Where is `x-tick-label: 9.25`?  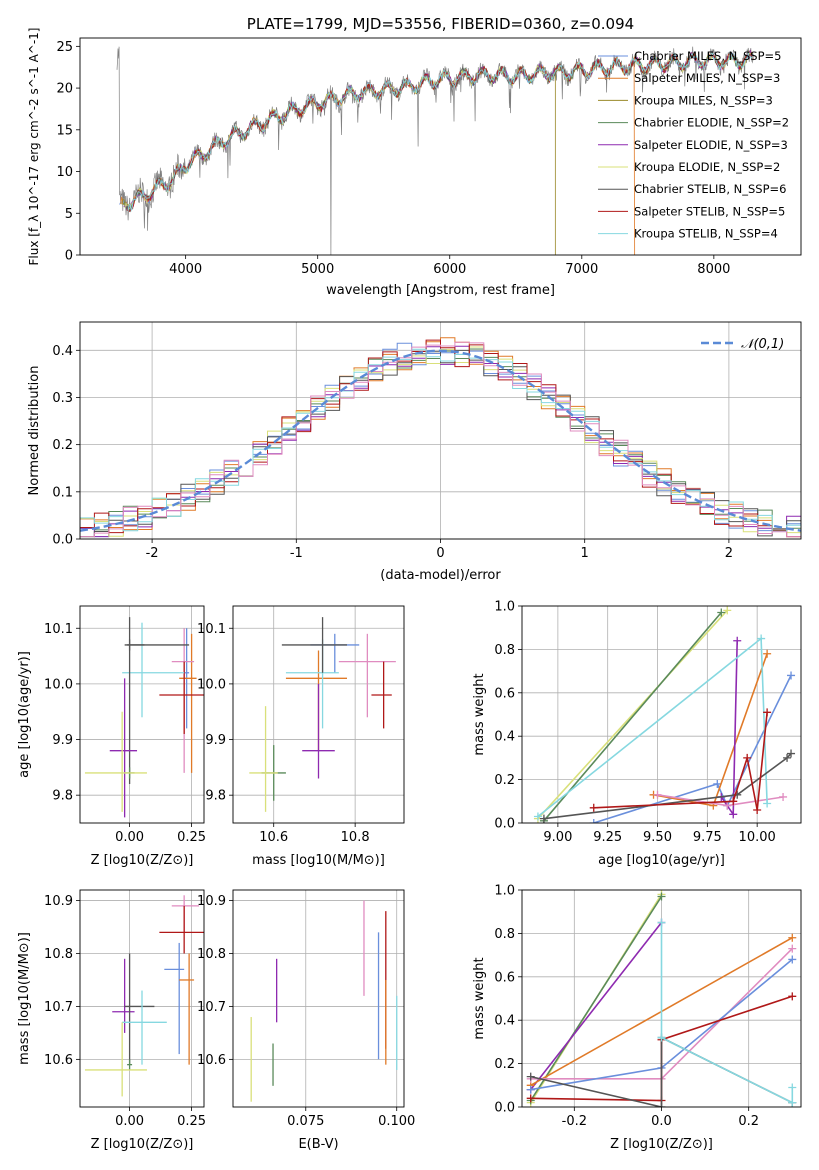
x-tick-label: 9.25 is located at coordinates (607, 837).